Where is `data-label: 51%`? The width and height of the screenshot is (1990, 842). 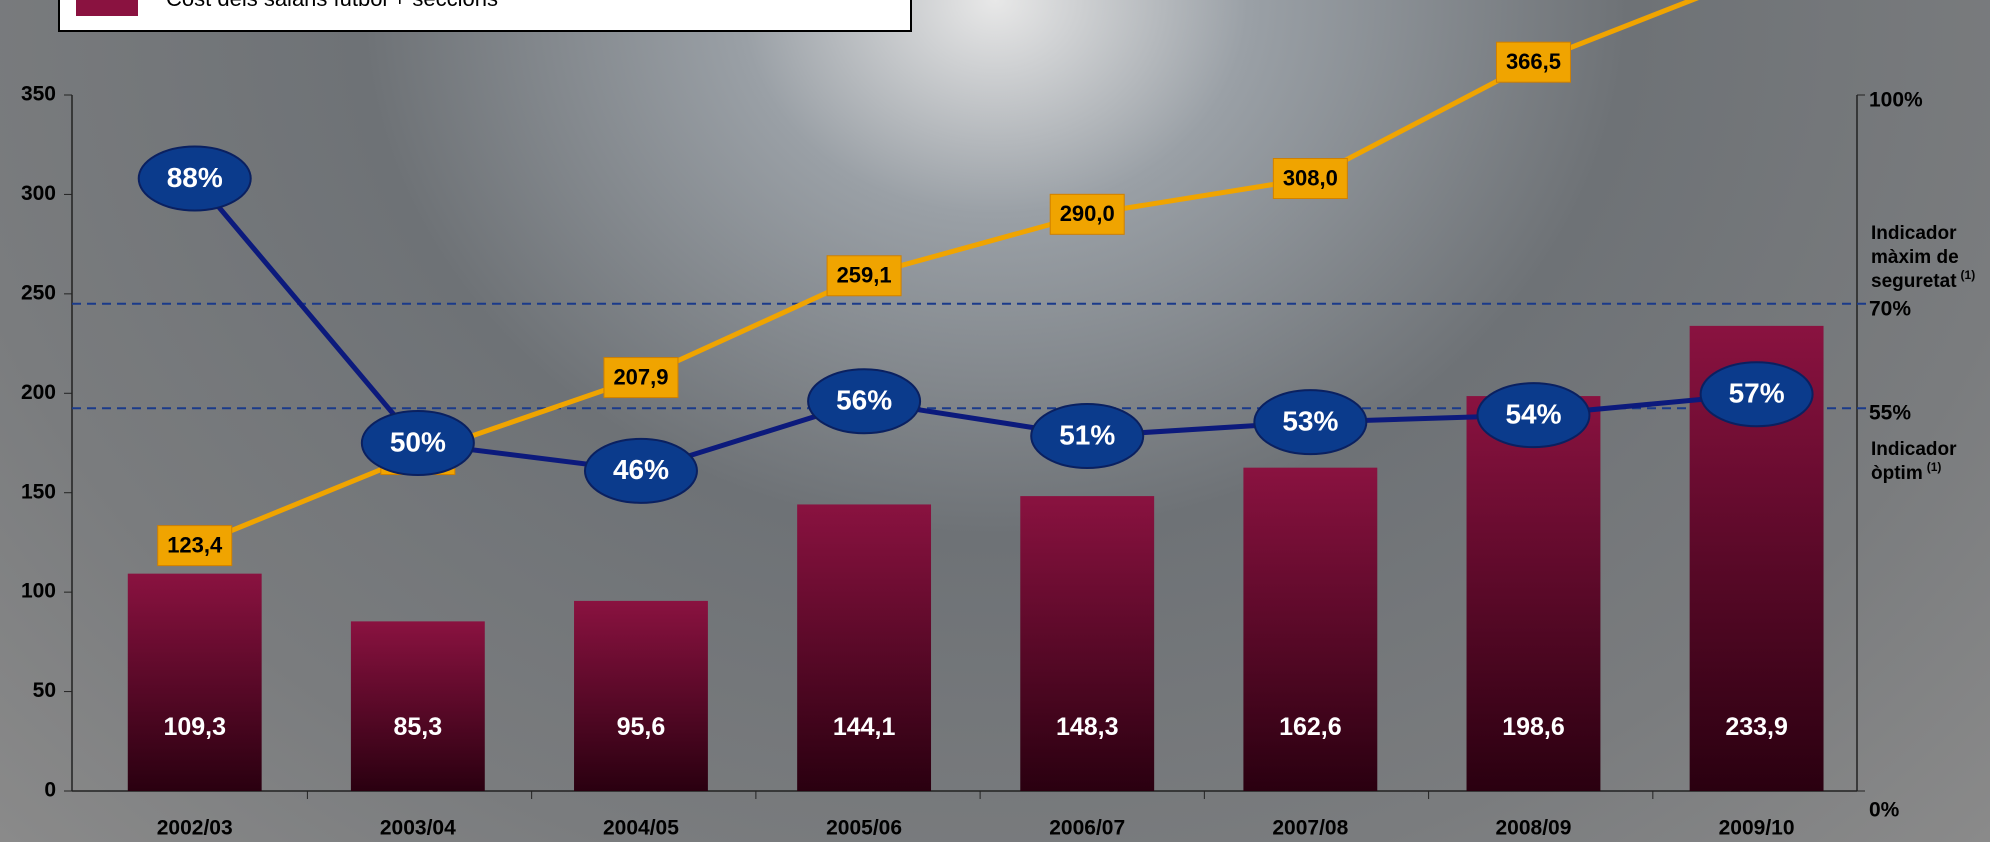 data-label: 51% is located at coordinates (1087, 434).